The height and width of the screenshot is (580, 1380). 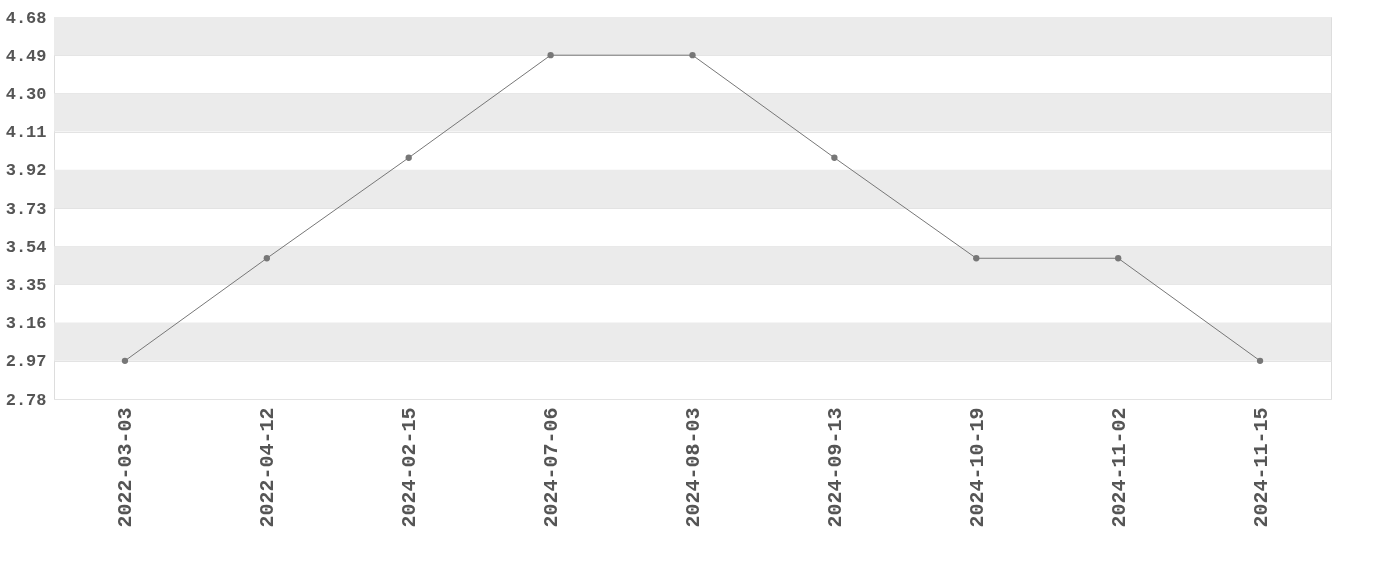 What do you see at coordinates (126, 467) in the screenshot?
I see `x-tick-label: 2022-03-03` at bounding box center [126, 467].